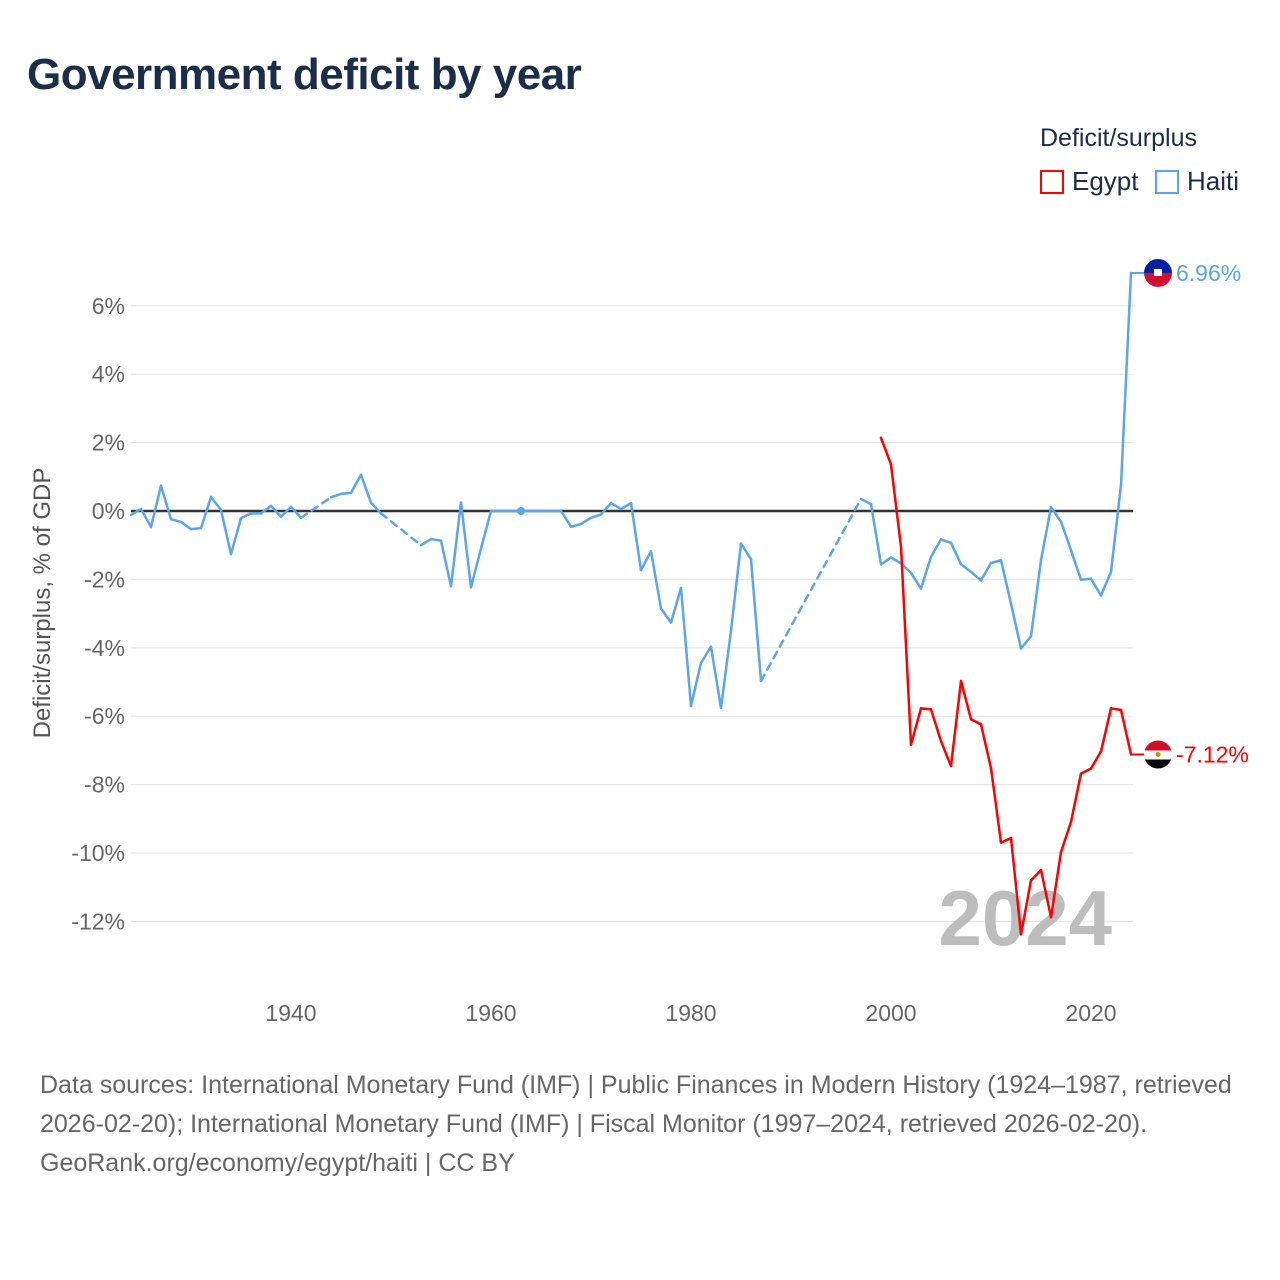  I want to click on x-tick-label: 1980, so click(690, 1013).